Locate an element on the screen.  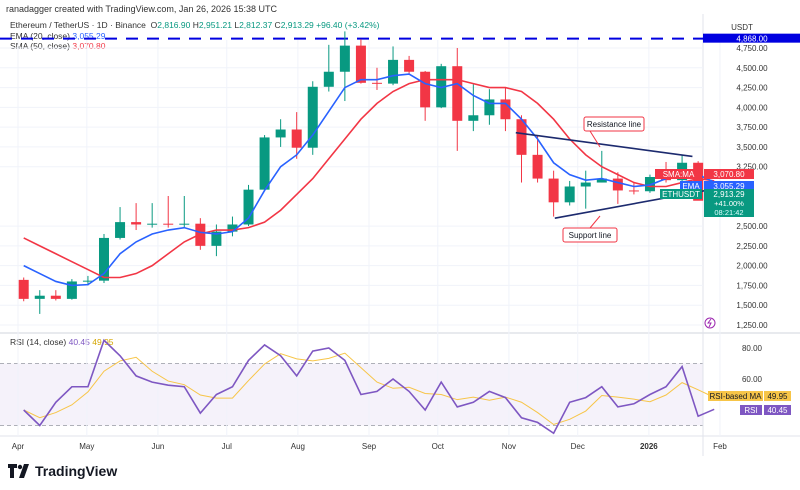
low-label: L is located at coordinates (237, 25).